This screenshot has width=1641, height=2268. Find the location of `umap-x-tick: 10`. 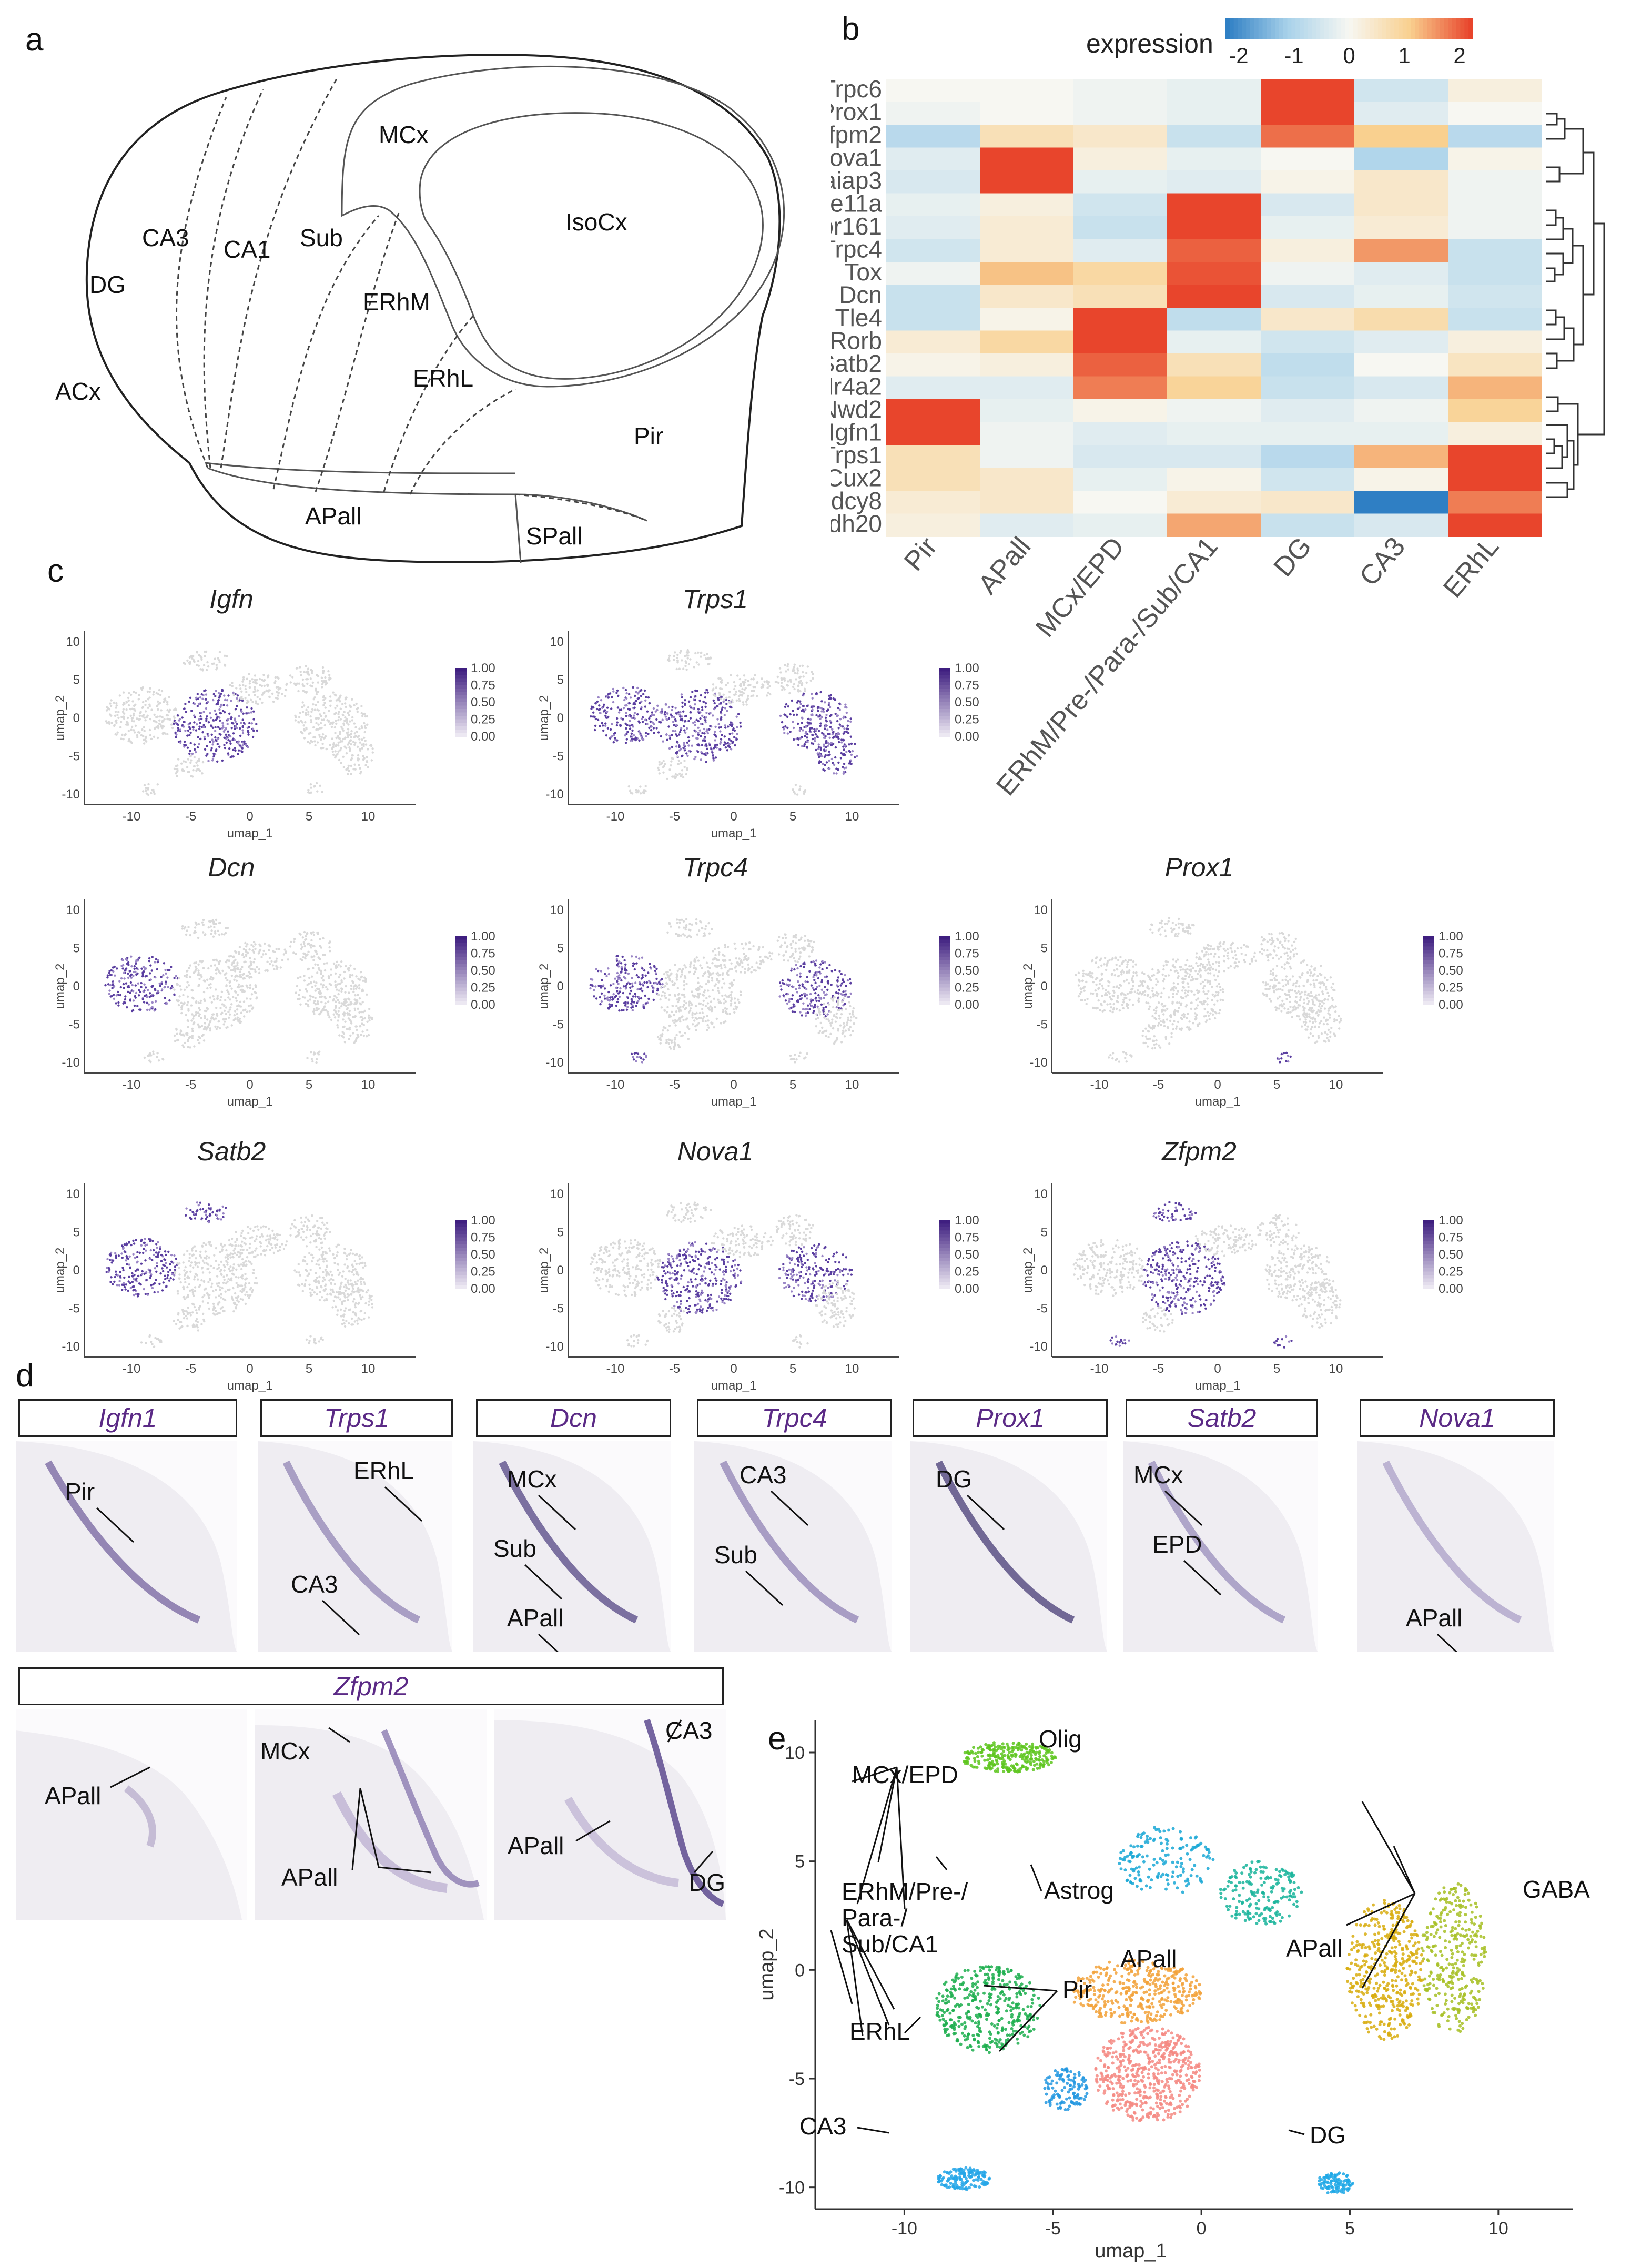

umap-x-tick: 10 is located at coordinates (1336, 1085).